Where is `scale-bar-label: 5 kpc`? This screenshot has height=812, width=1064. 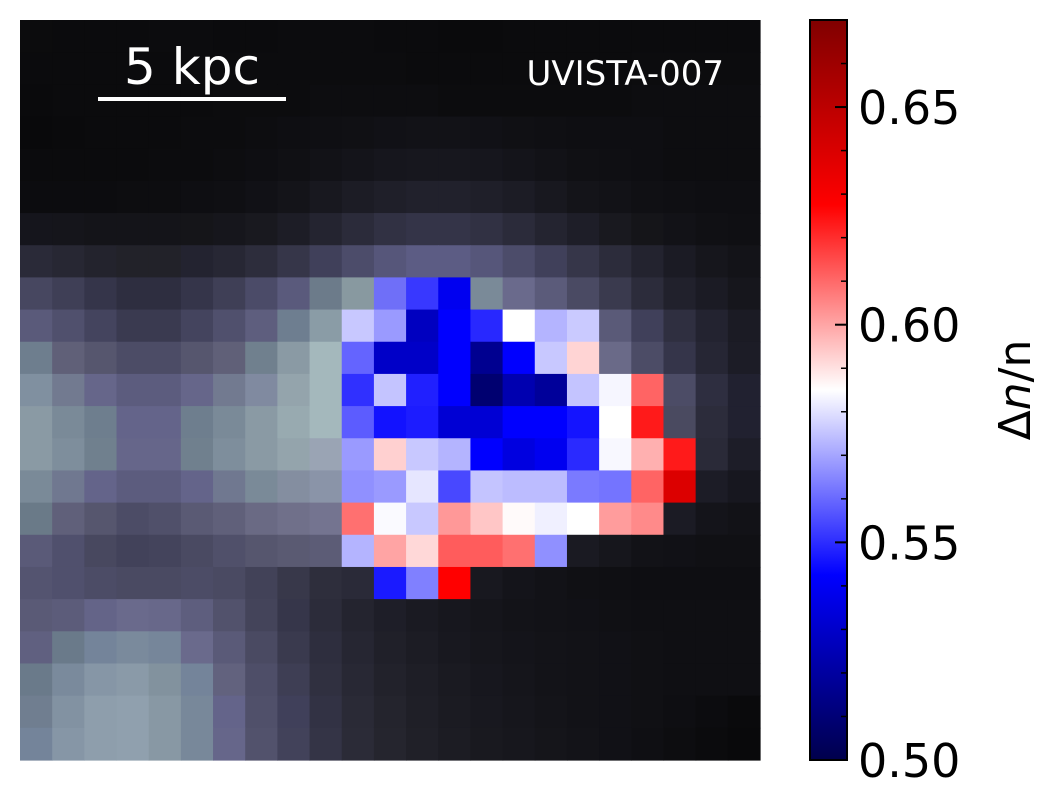
scale-bar-label: 5 kpc is located at coordinates (192, 67).